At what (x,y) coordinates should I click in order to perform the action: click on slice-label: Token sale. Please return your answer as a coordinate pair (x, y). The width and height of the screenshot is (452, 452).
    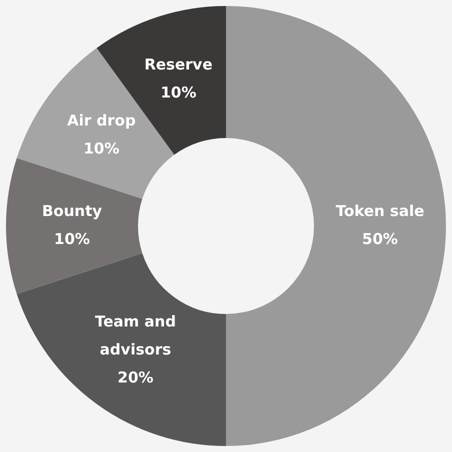
    Looking at the image, I should click on (380, 211).